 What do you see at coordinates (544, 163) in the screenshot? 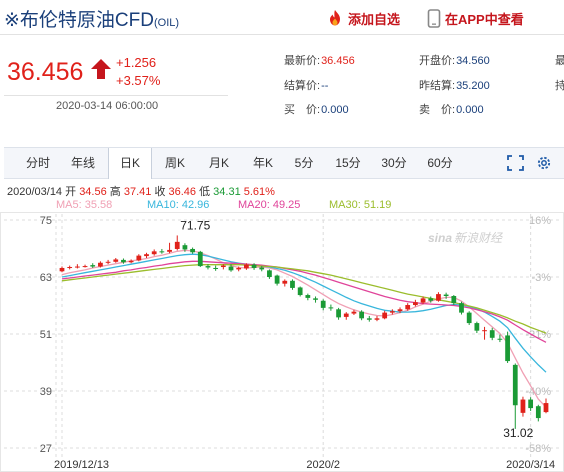
I see `settings-icon` at bounding box center [544, 163].